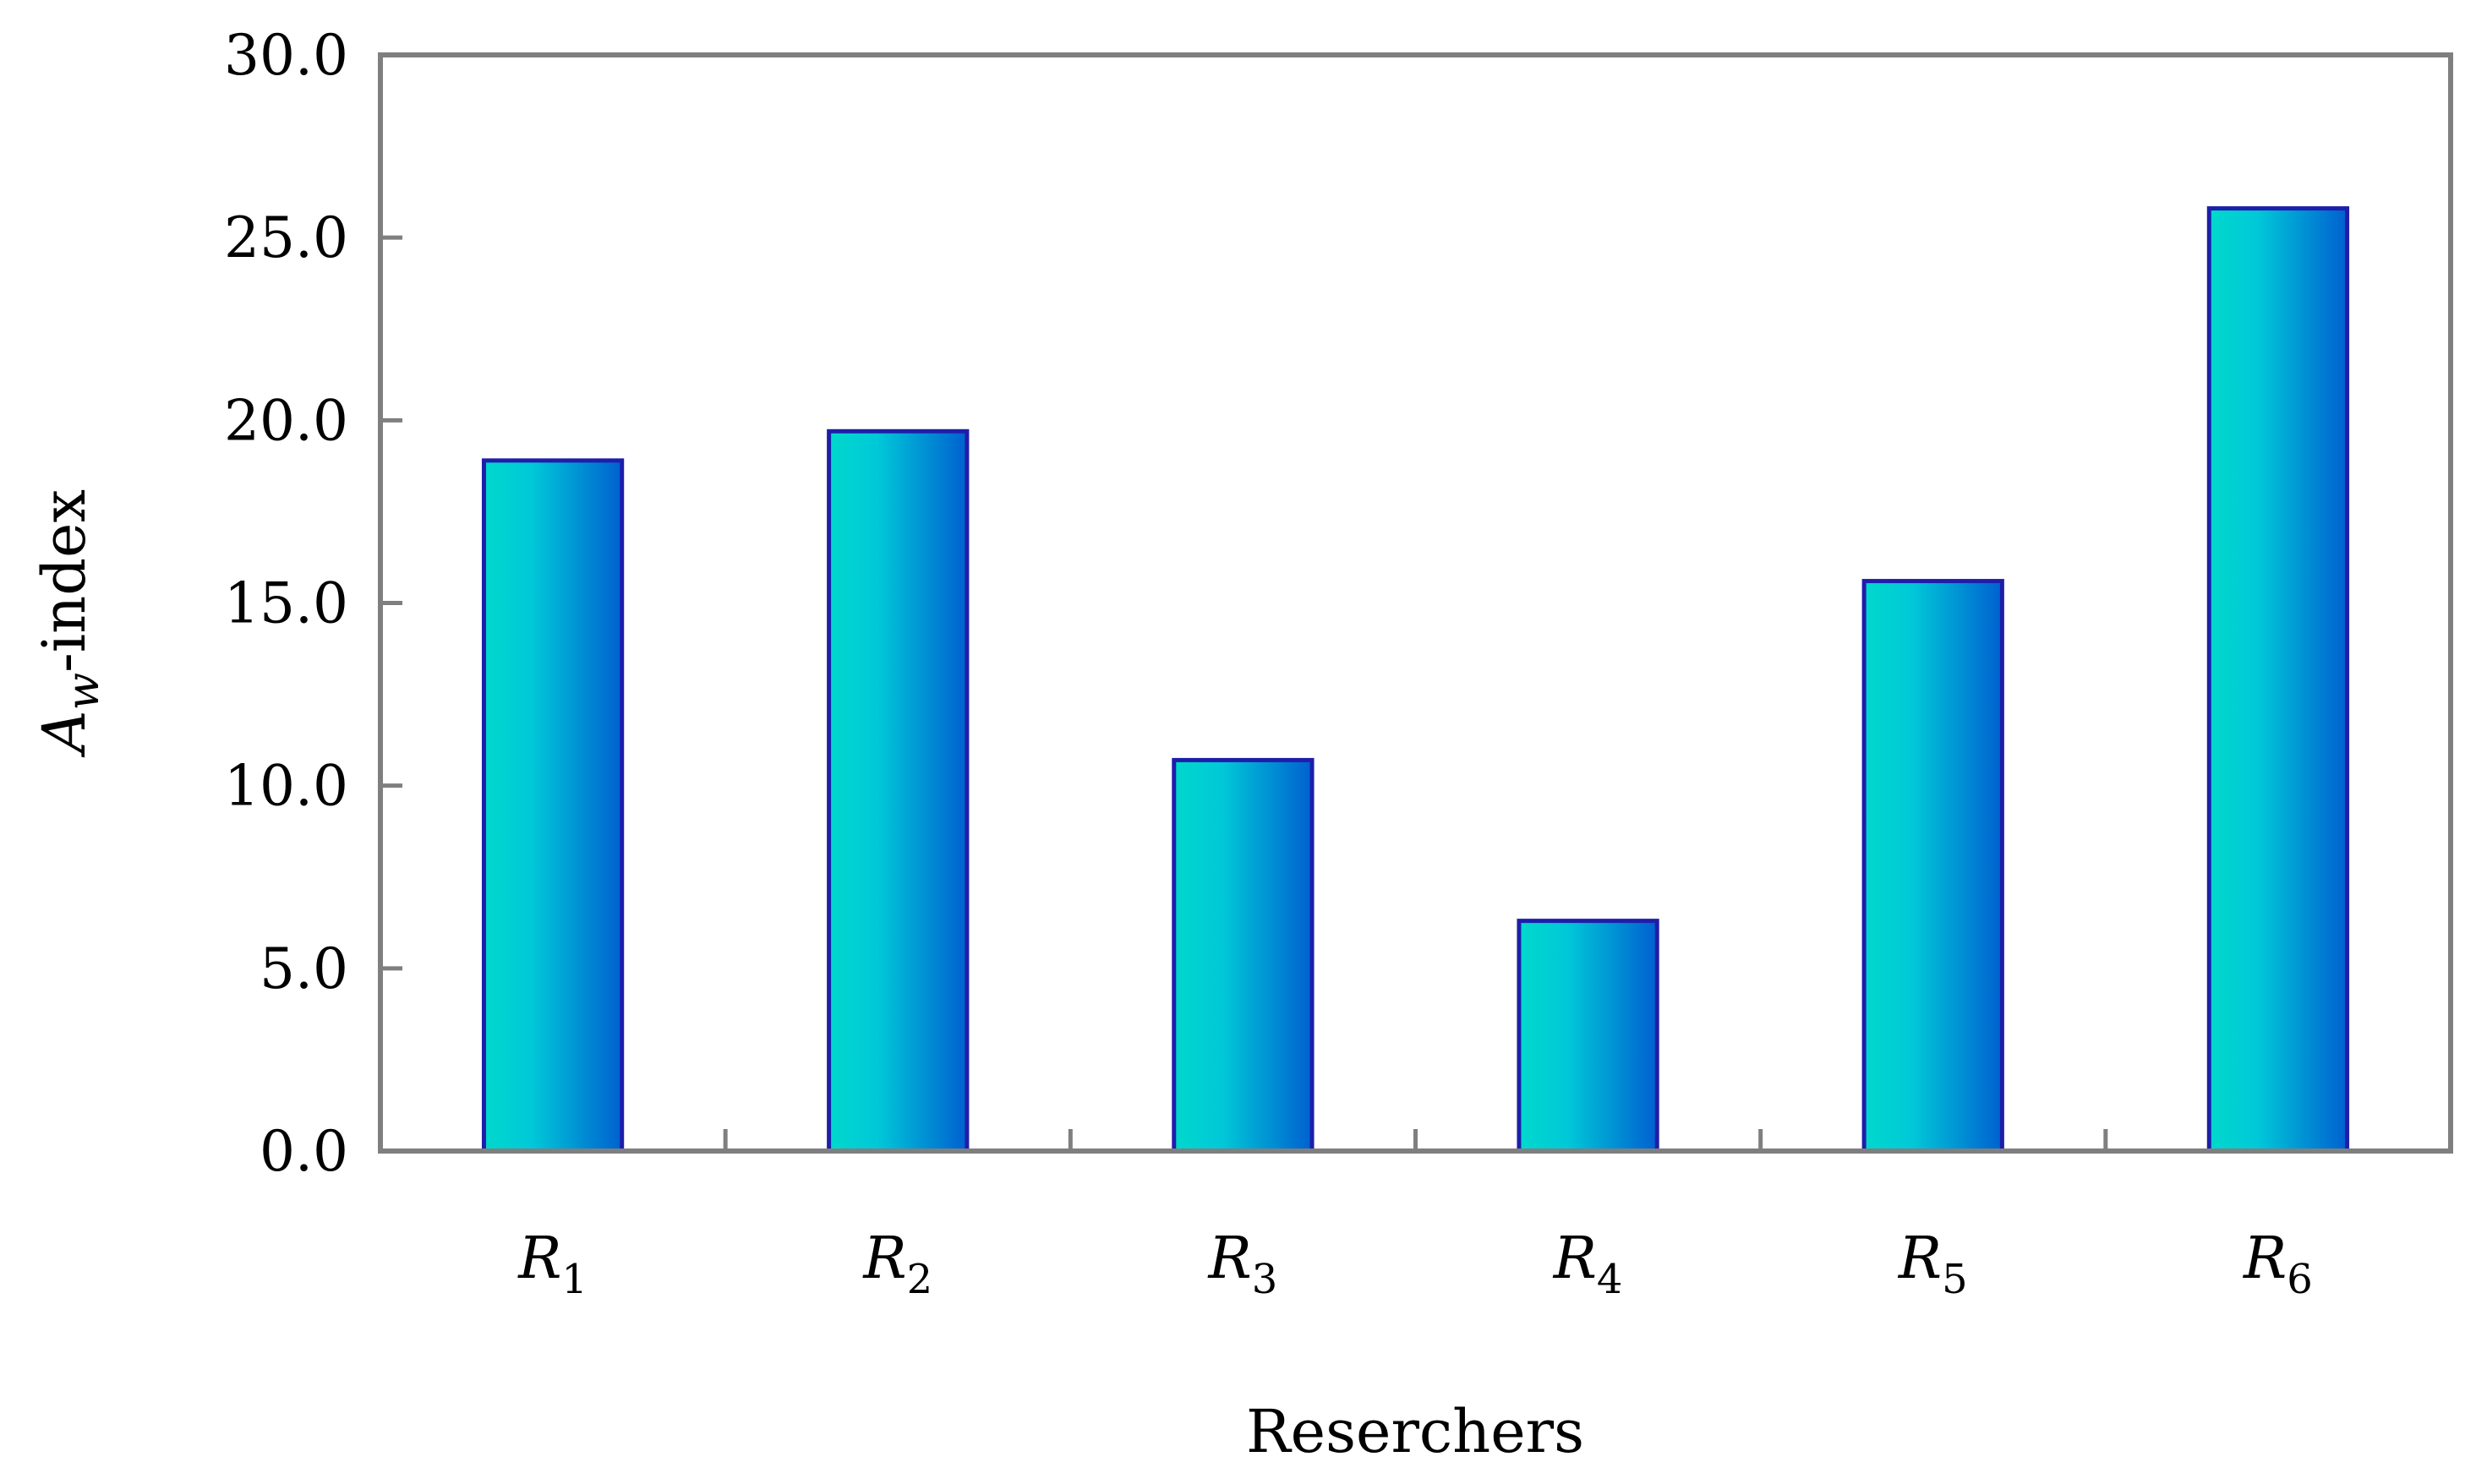 Image resolution: width=2476 pixels, height=1484 pixels. I want to click on bar-R3, so click(1244, 956).